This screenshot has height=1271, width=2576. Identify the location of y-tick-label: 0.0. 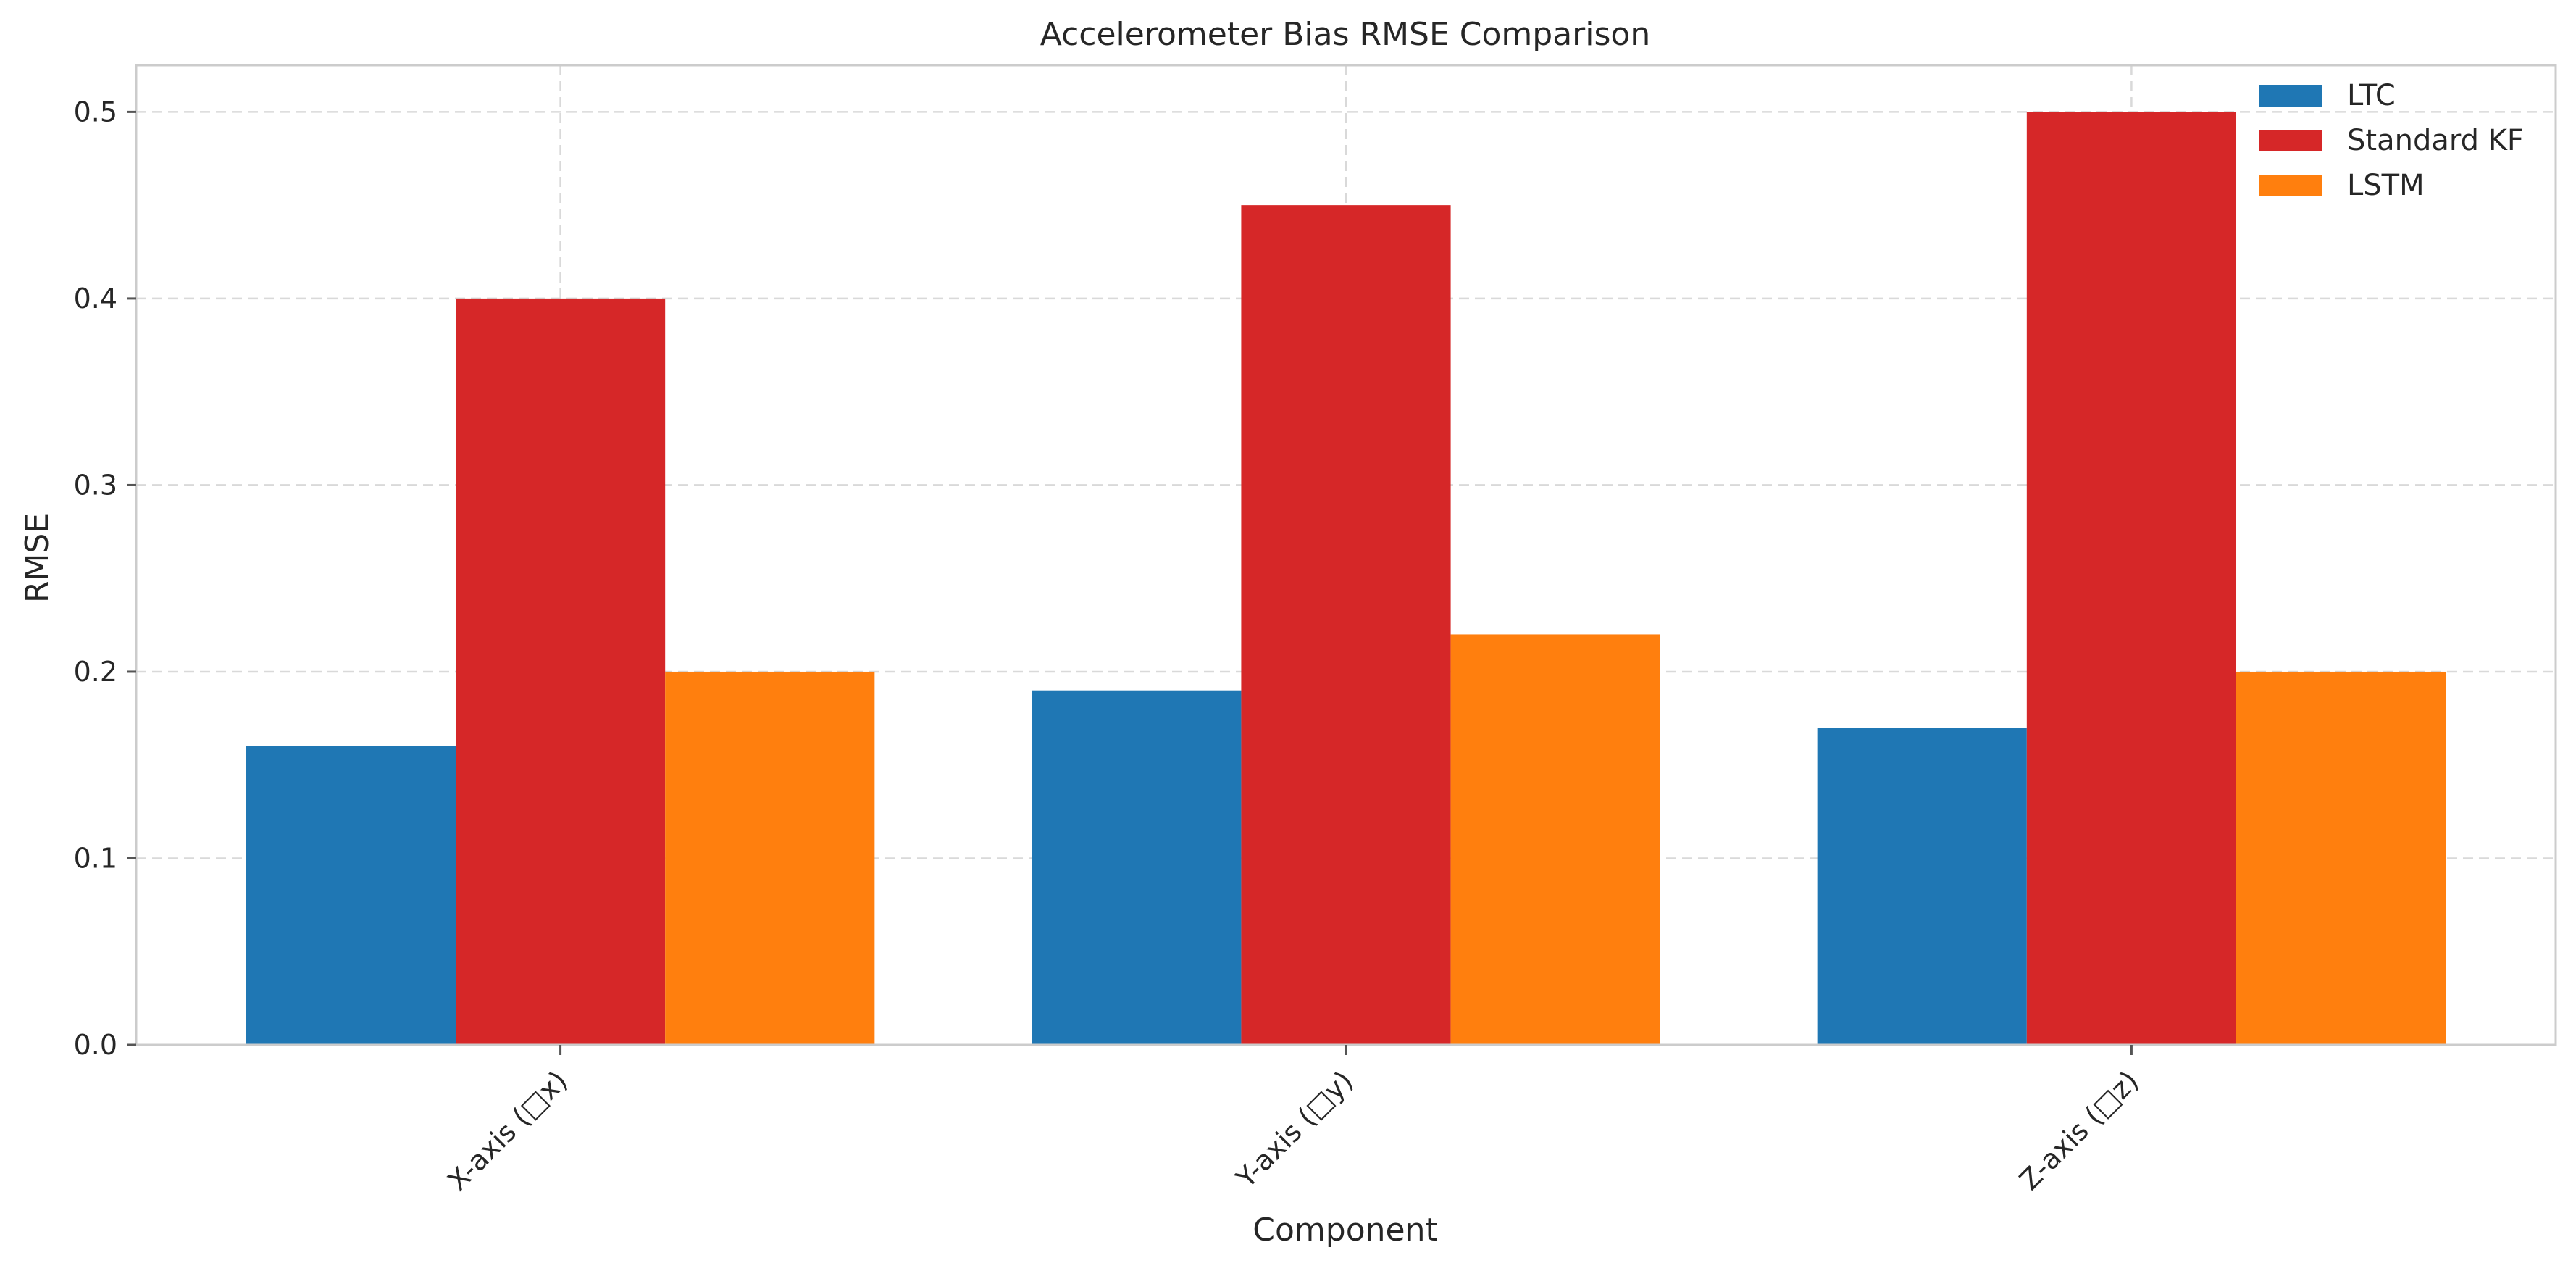
(96, 1045).